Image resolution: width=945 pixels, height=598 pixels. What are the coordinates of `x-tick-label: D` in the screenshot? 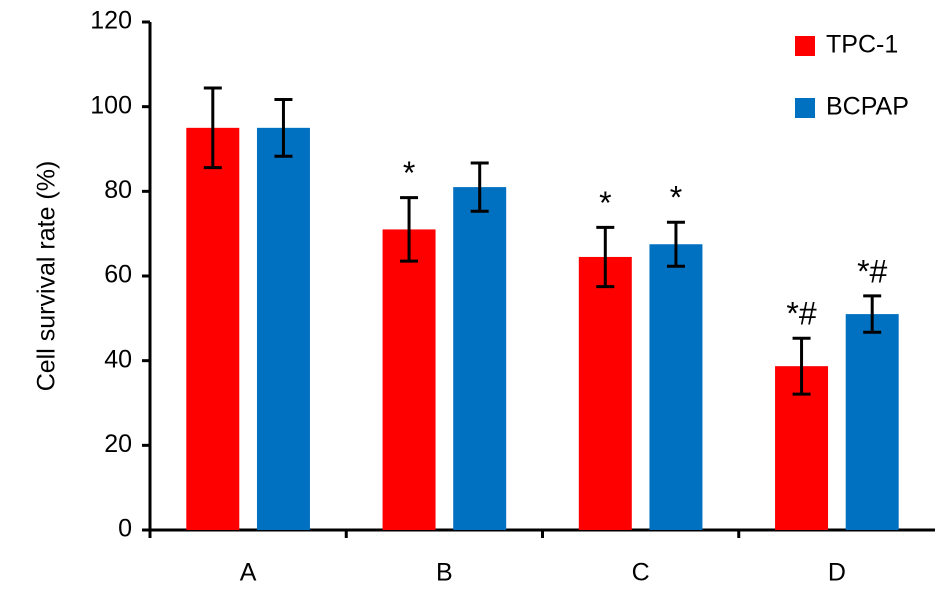 It's located at (837, 573).